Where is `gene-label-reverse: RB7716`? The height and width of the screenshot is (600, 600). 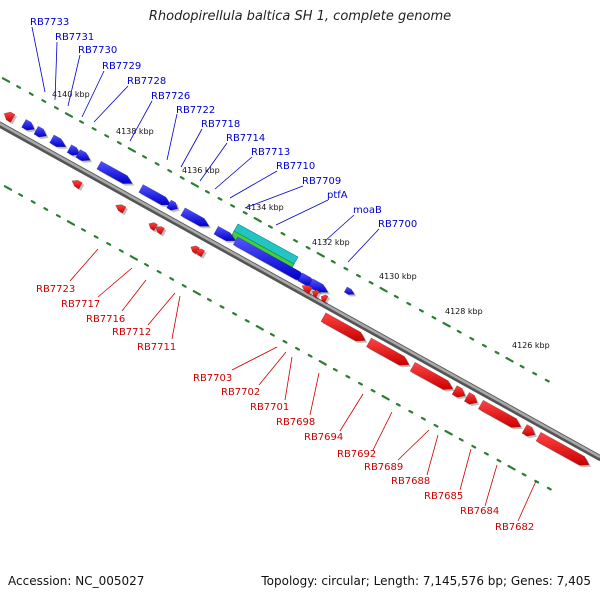 gene-label-reverse: RB7716 is located at coordinates (105, 319).